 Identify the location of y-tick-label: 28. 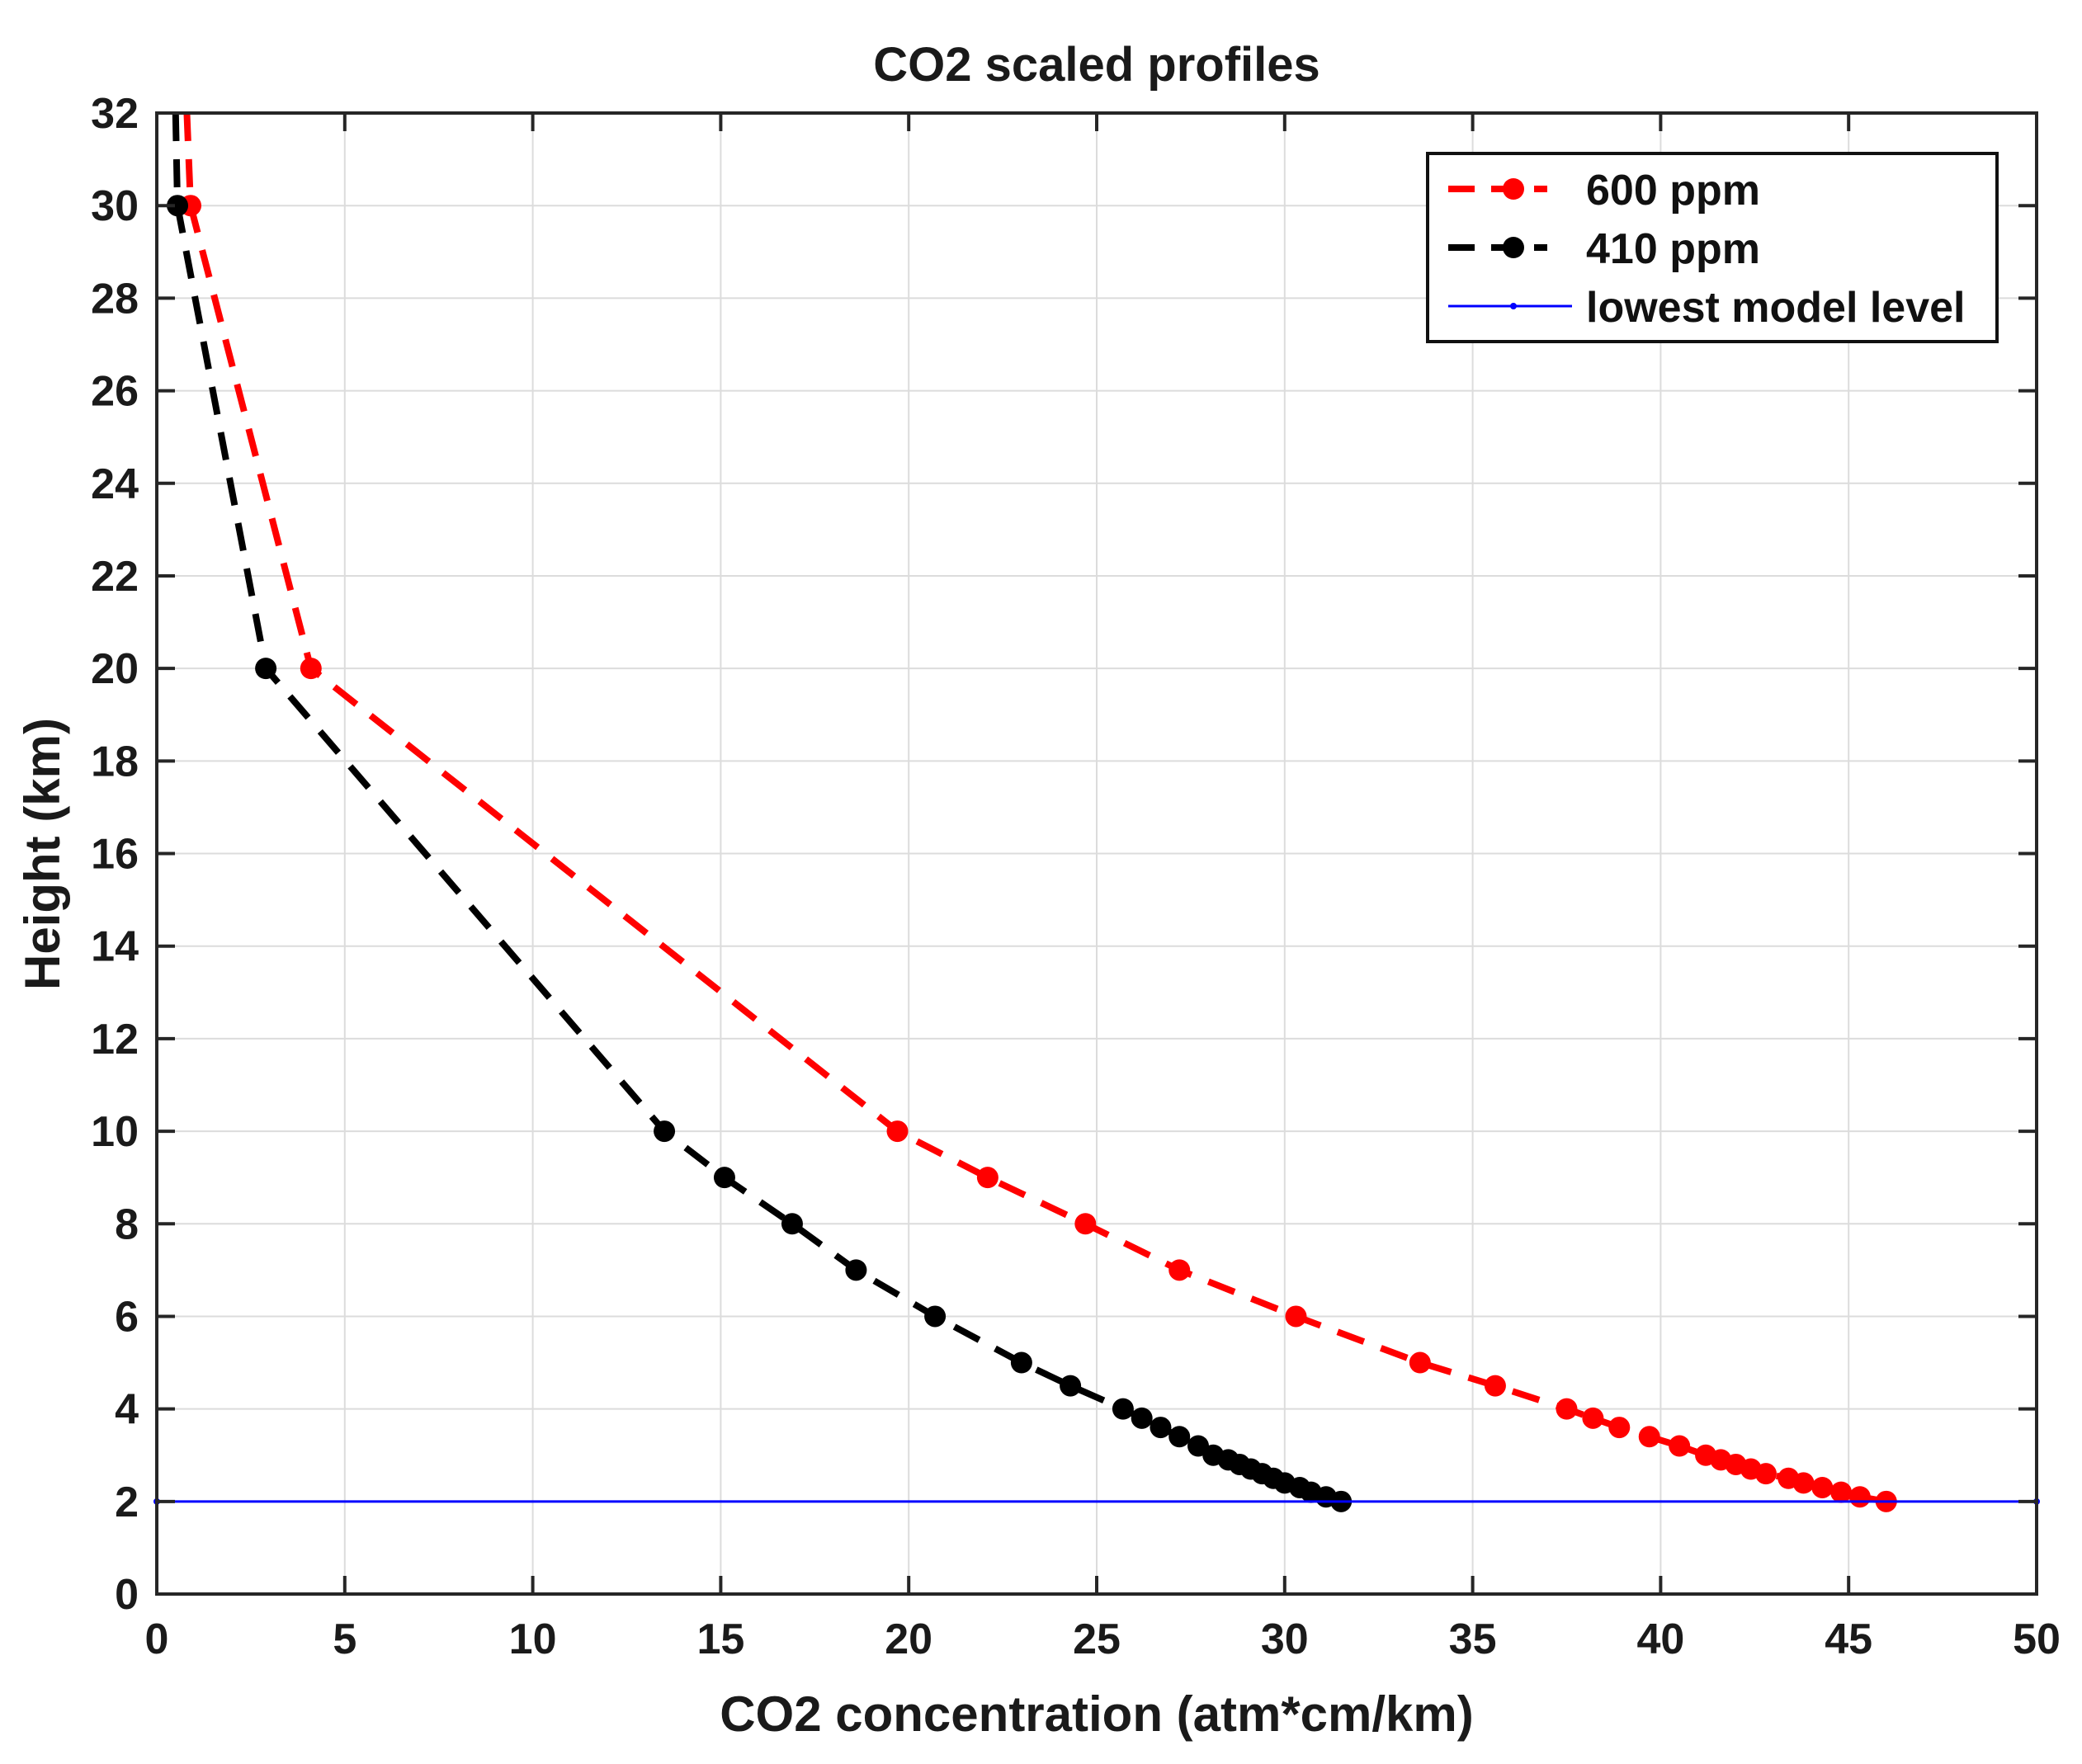
(115, 299).